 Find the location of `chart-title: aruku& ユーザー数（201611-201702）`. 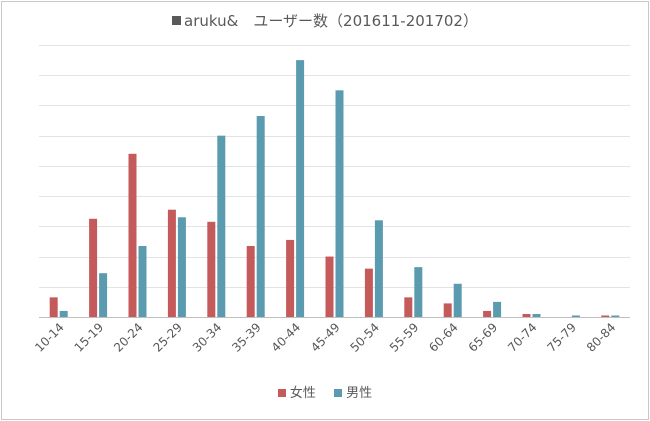

chart-title: aruku& ユーザー数（201611-201702） is located at coordinates (325, 20).